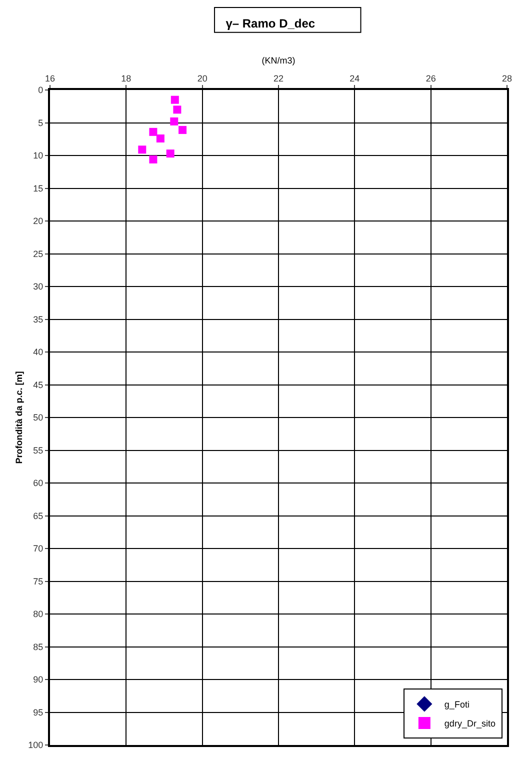 The width and height of the screenshot is (520, 758). What do you see at coordinates (41, 123) in the screenshot?
I see `y-tick-label: 5` at bounding box center [41, 123].